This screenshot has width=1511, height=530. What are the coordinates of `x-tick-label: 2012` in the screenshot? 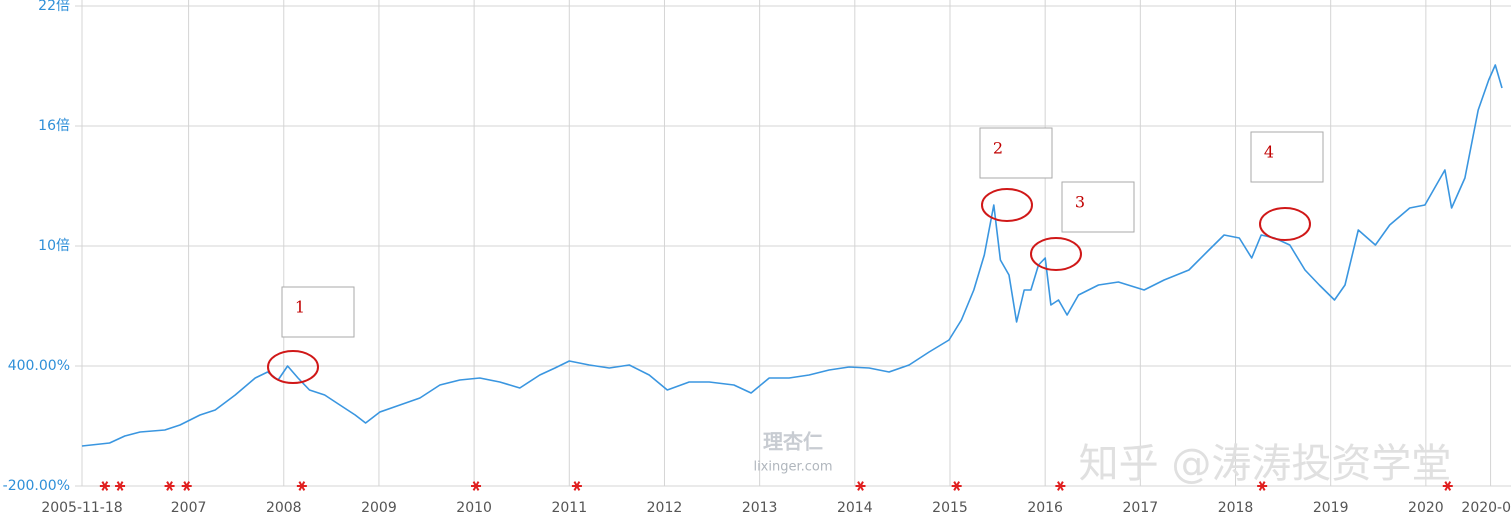 It's located at (665, 508).